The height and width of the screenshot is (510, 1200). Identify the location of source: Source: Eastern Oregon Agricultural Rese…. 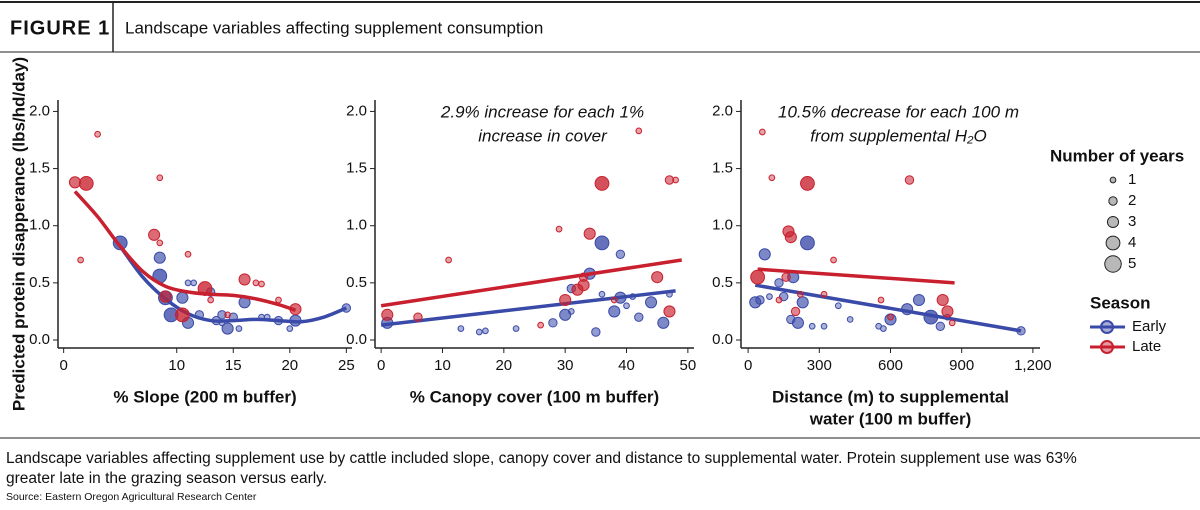
(131, 497).